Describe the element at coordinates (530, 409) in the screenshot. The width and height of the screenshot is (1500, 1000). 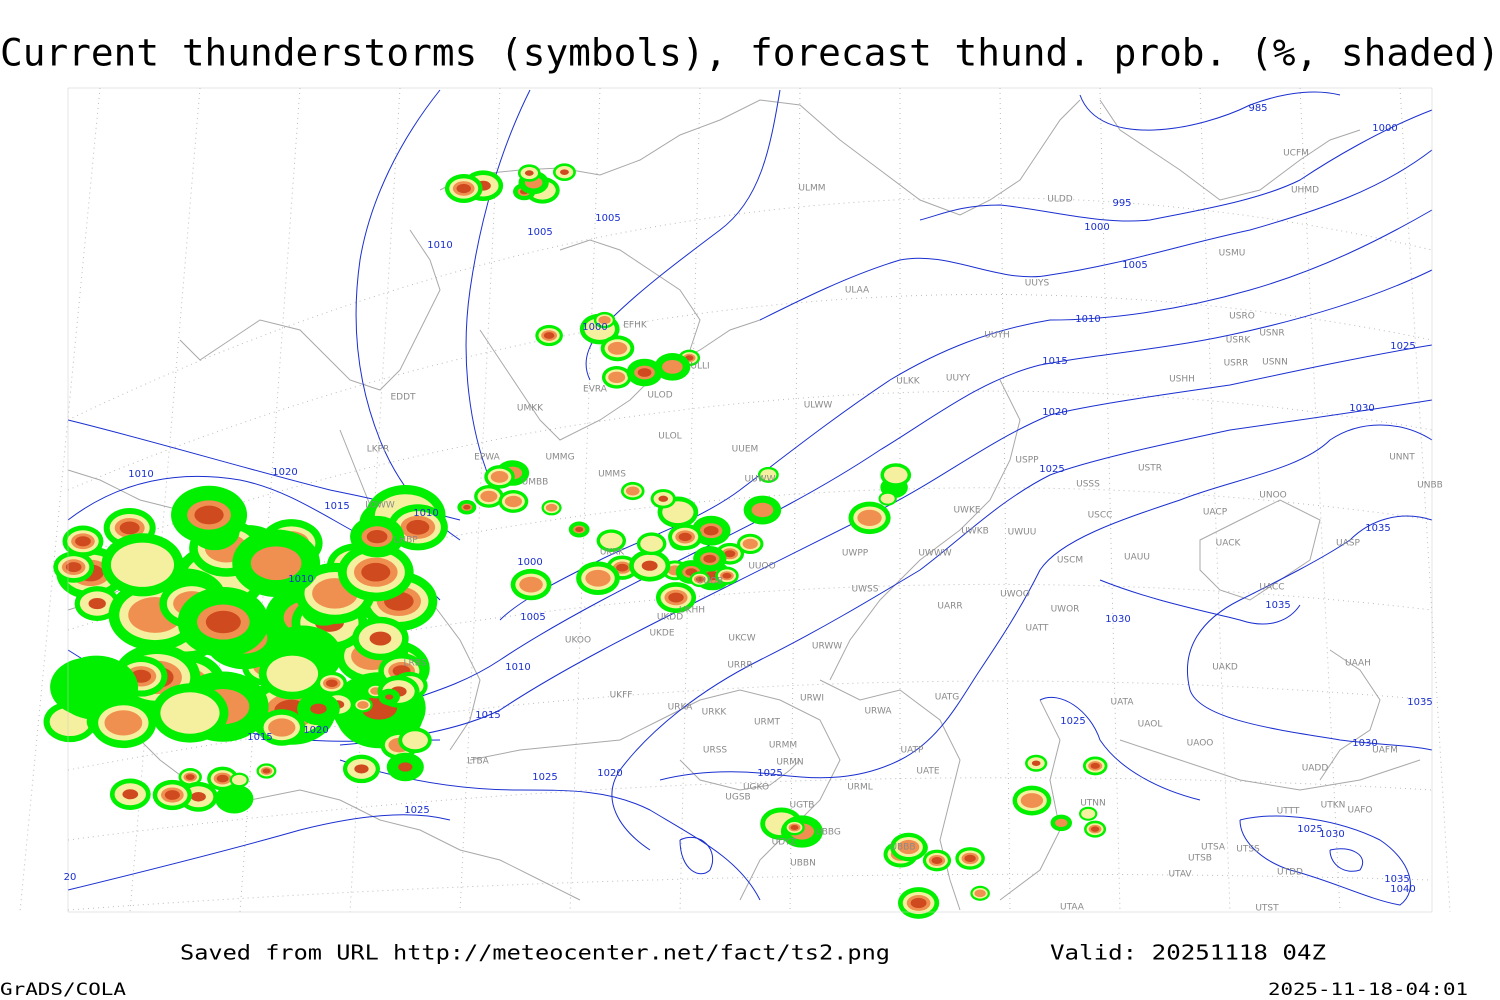
I see `station-label: UMKK` at that location.